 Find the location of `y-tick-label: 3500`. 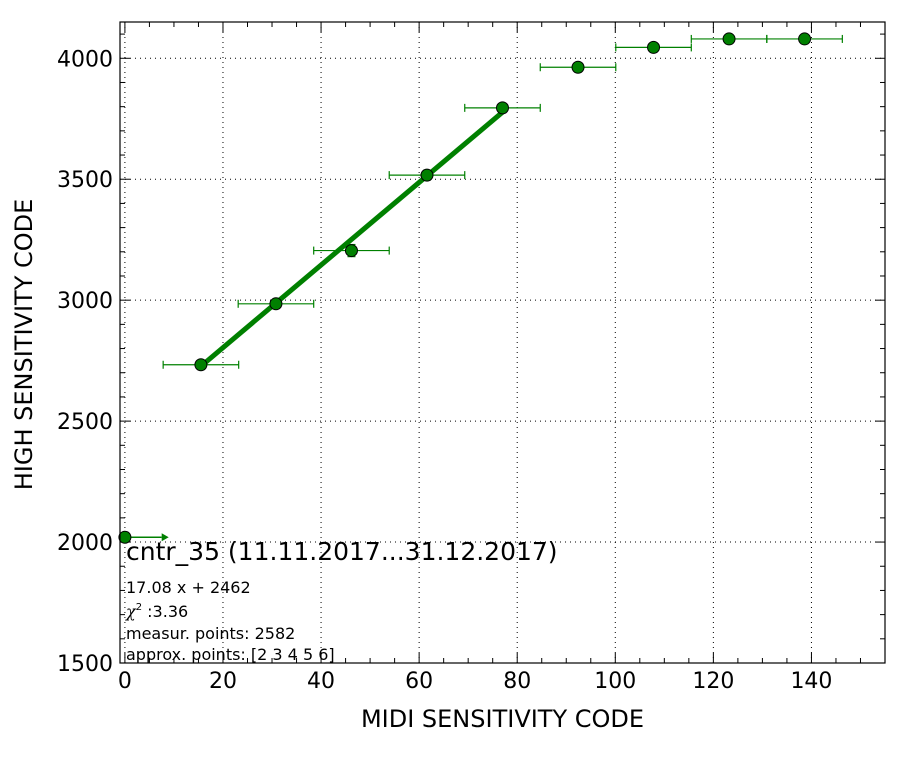

y-tick-label: 3500 is located at coordinates (85, 180).